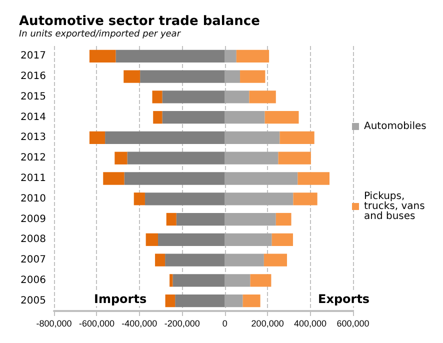 The image size is (443, 343). I want to click on y-tick-label: 2008, so click(33, 240).